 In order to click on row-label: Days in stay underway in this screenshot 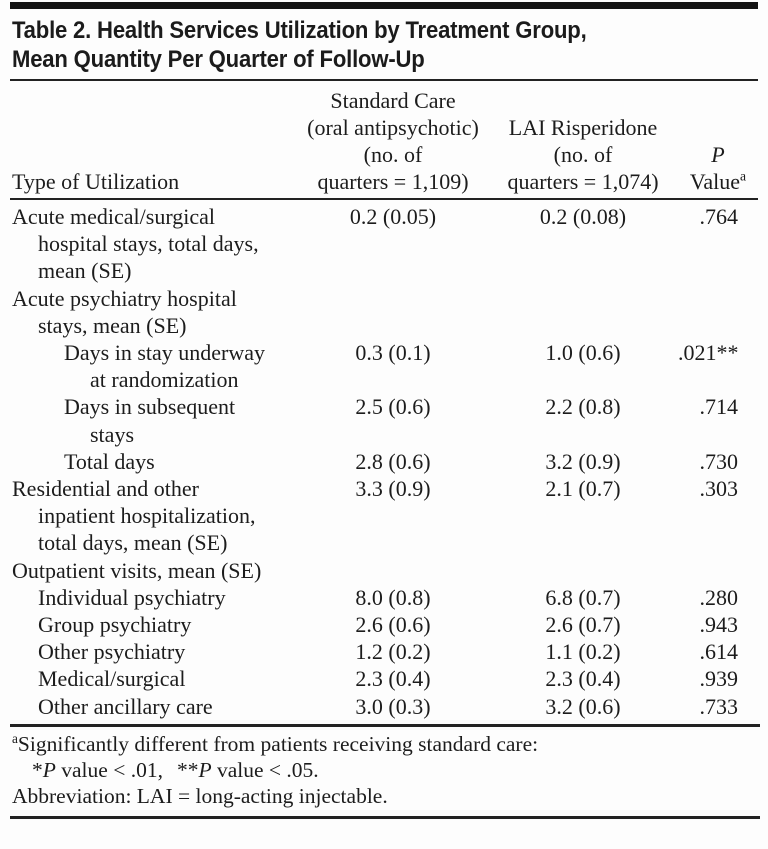, I will do `click(165, 353)`.